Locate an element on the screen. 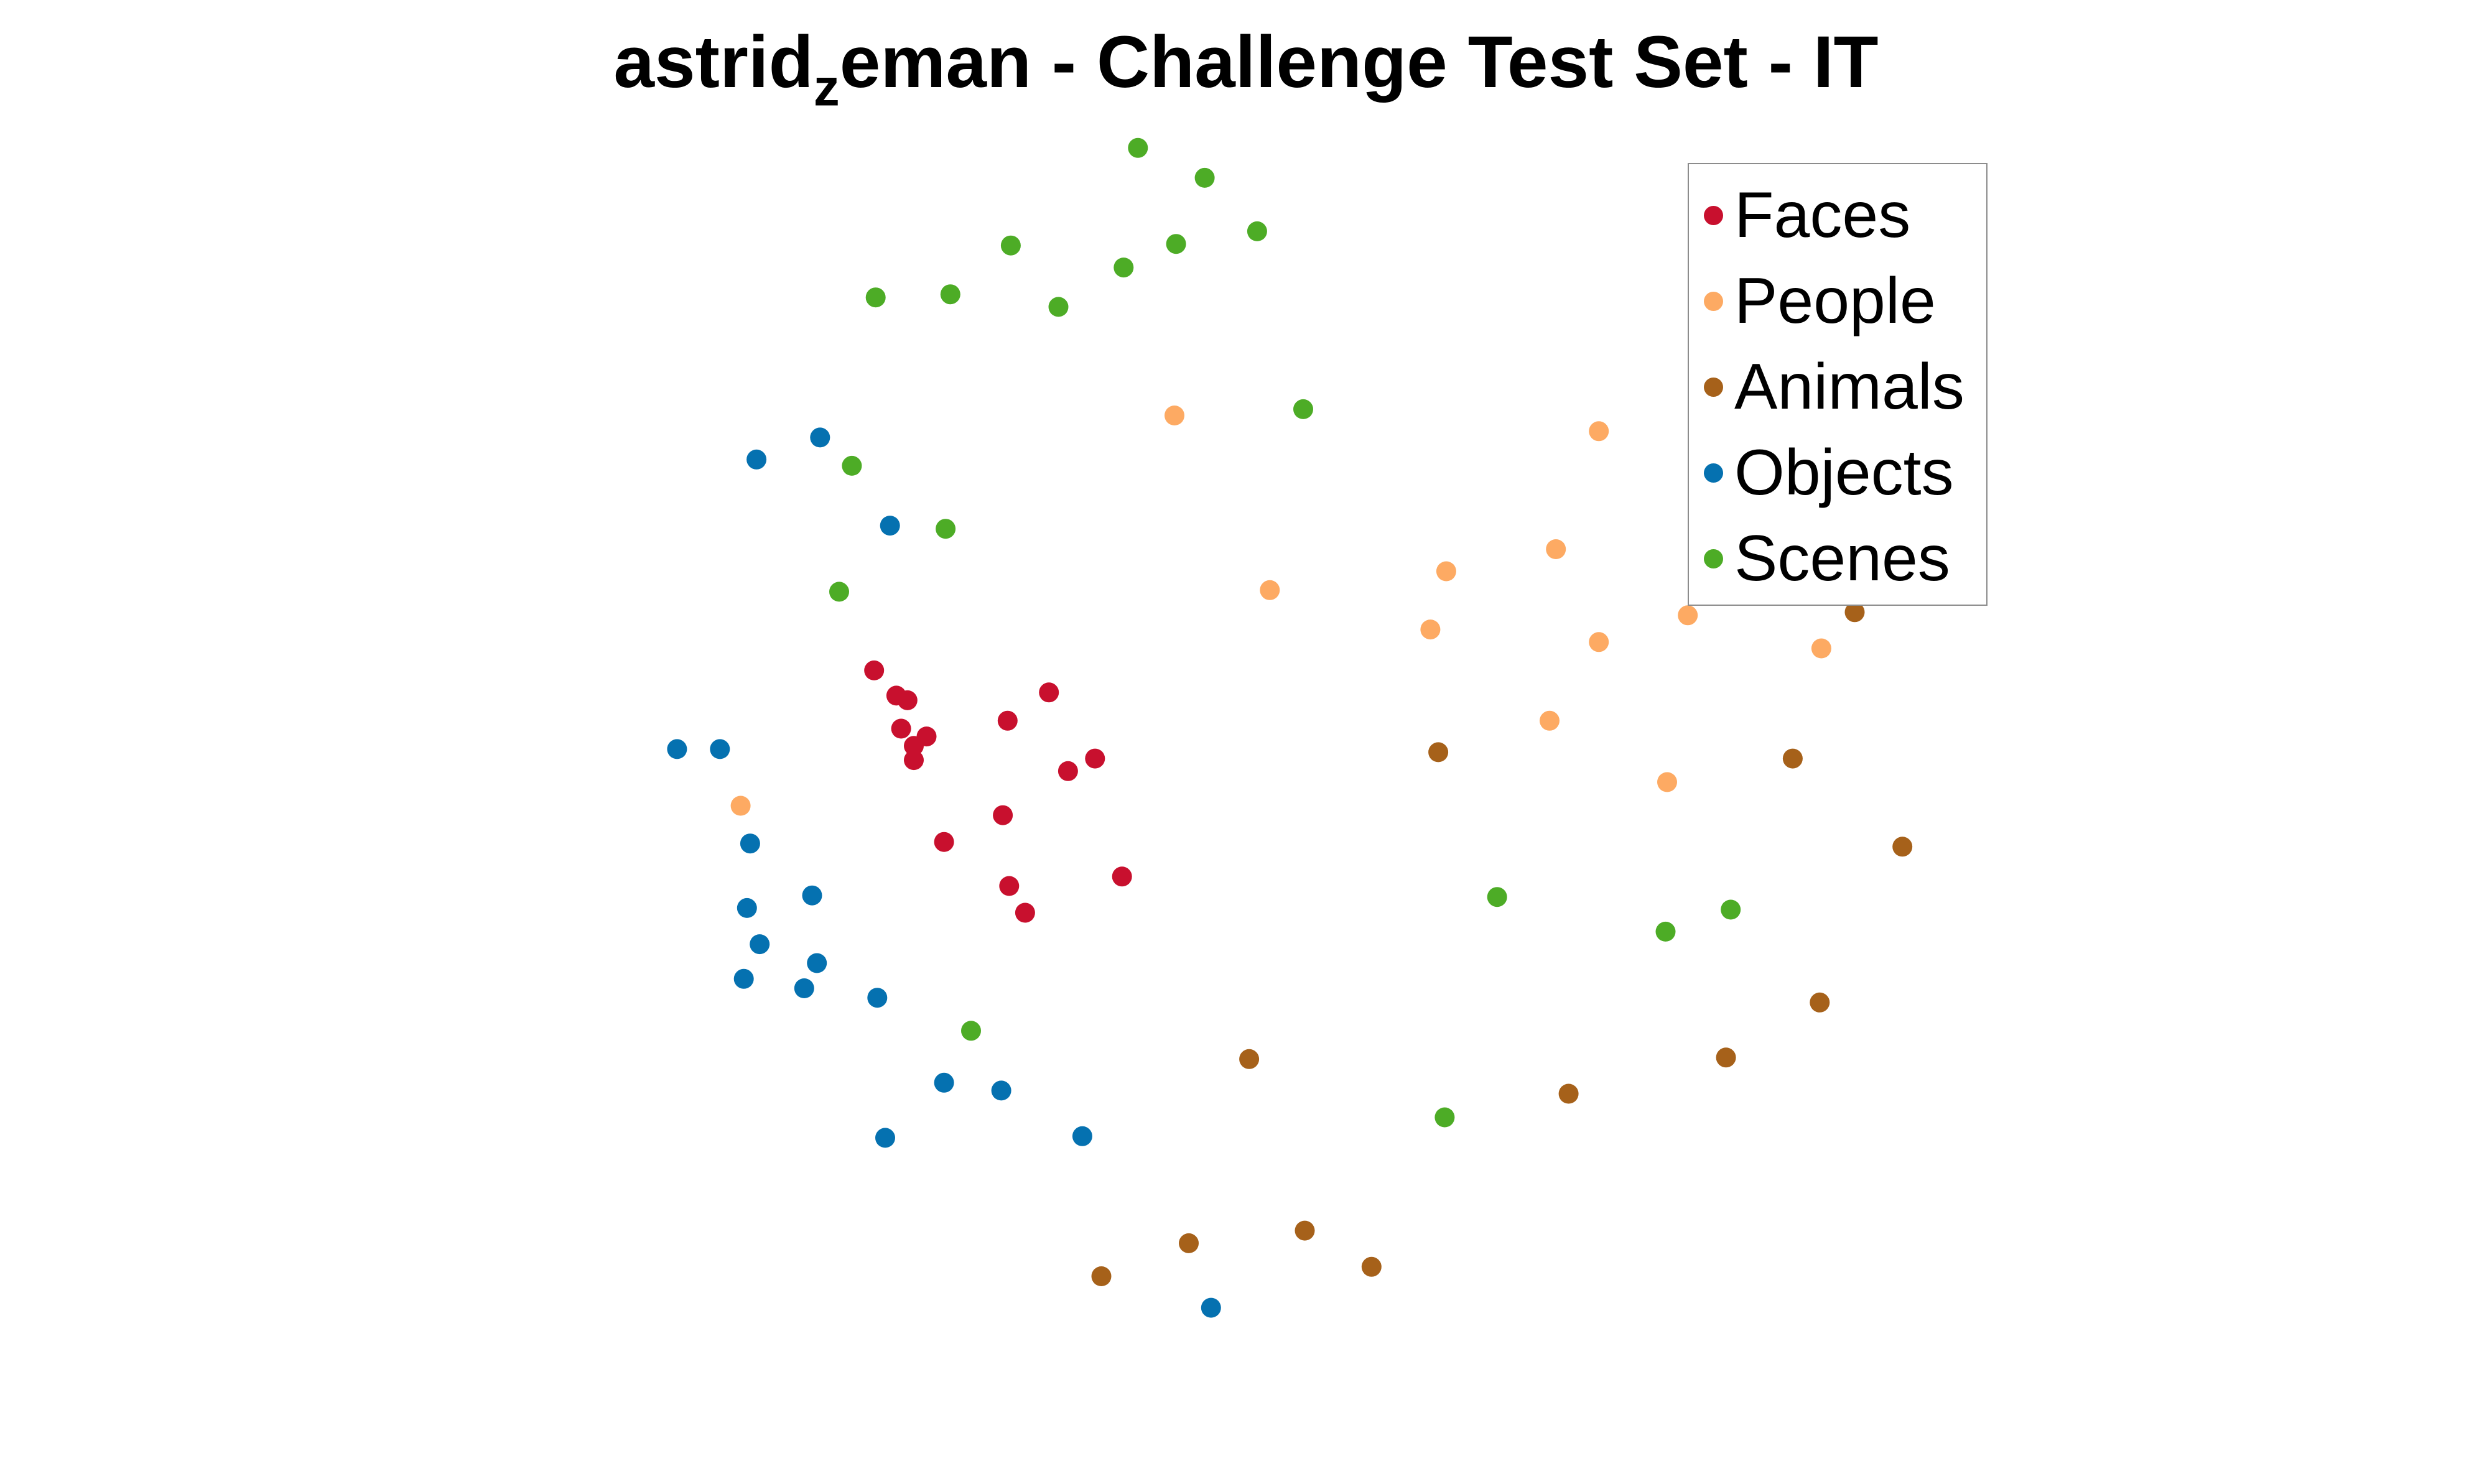 This screenshot has height=1484, width=2492. chart-title-suffix: eman - Challenge Test Set - IT is located at coordinates (1359, 62).